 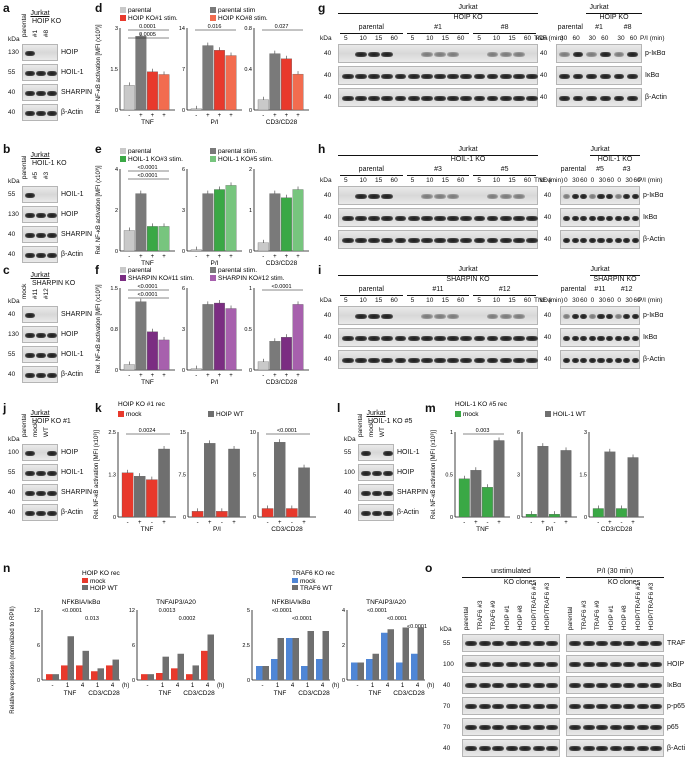 I want to click on lane-label: WT, so click(x=382, y=432).